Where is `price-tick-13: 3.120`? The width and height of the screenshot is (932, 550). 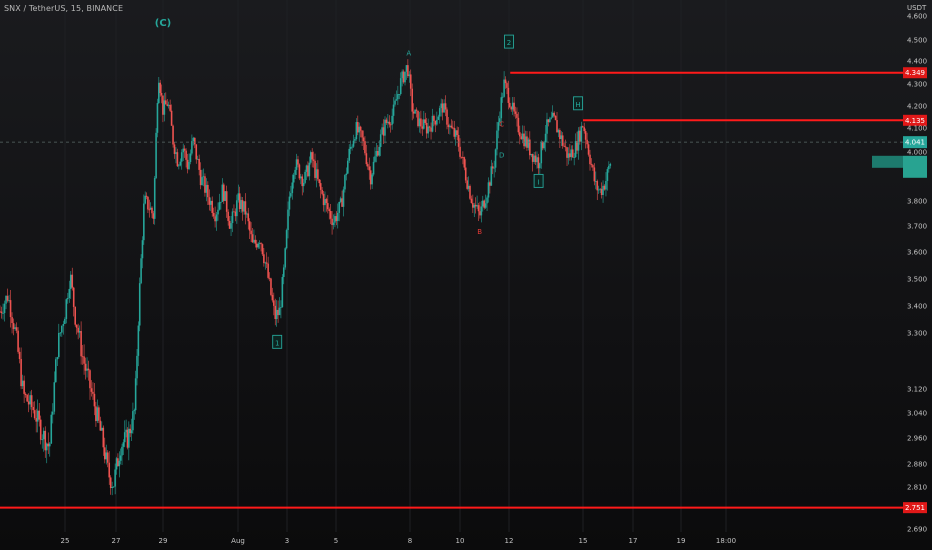
price-tick-13: 3.120 is located at coordinates (917, 390).